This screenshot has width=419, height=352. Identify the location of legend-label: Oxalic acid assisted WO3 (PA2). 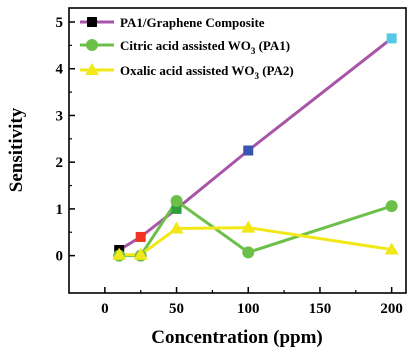
(207, 72).